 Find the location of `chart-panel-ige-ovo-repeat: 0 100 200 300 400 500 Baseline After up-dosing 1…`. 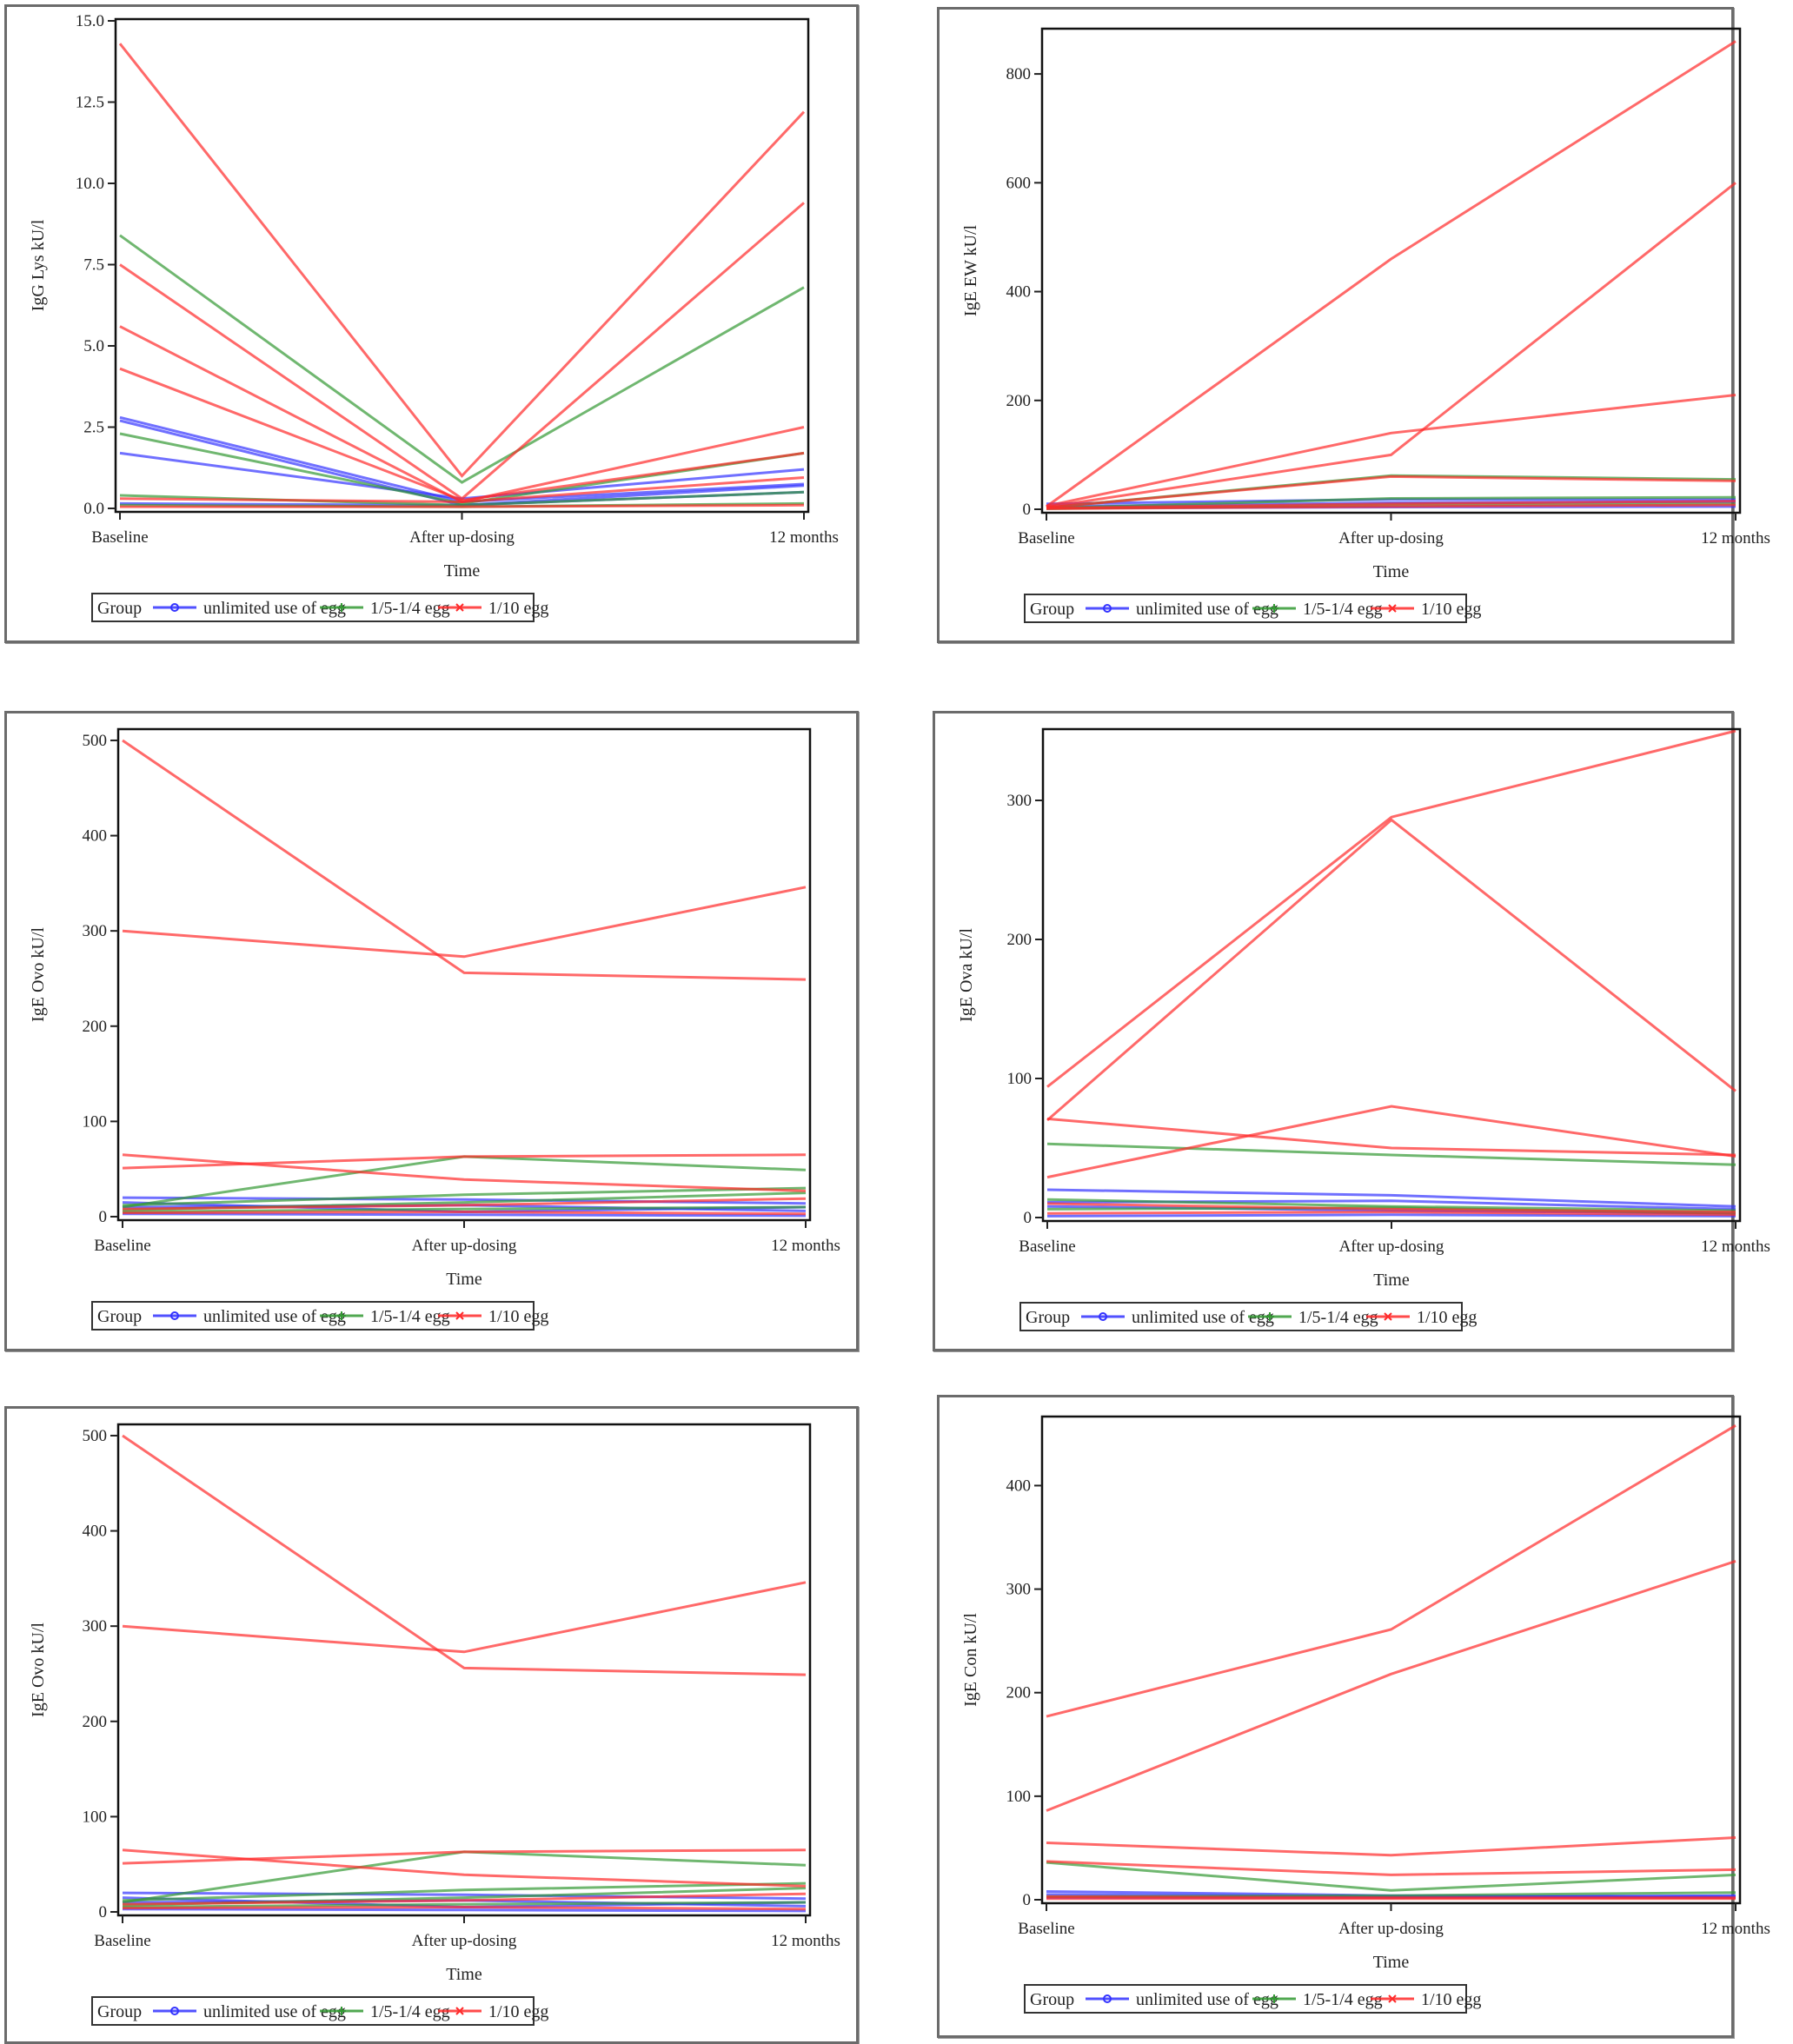

chart-panel-ige-ovo-repeat: 0 100 200 300 400 500 Baseline After up-dosing 1… is located at coordinates (431, 1725).